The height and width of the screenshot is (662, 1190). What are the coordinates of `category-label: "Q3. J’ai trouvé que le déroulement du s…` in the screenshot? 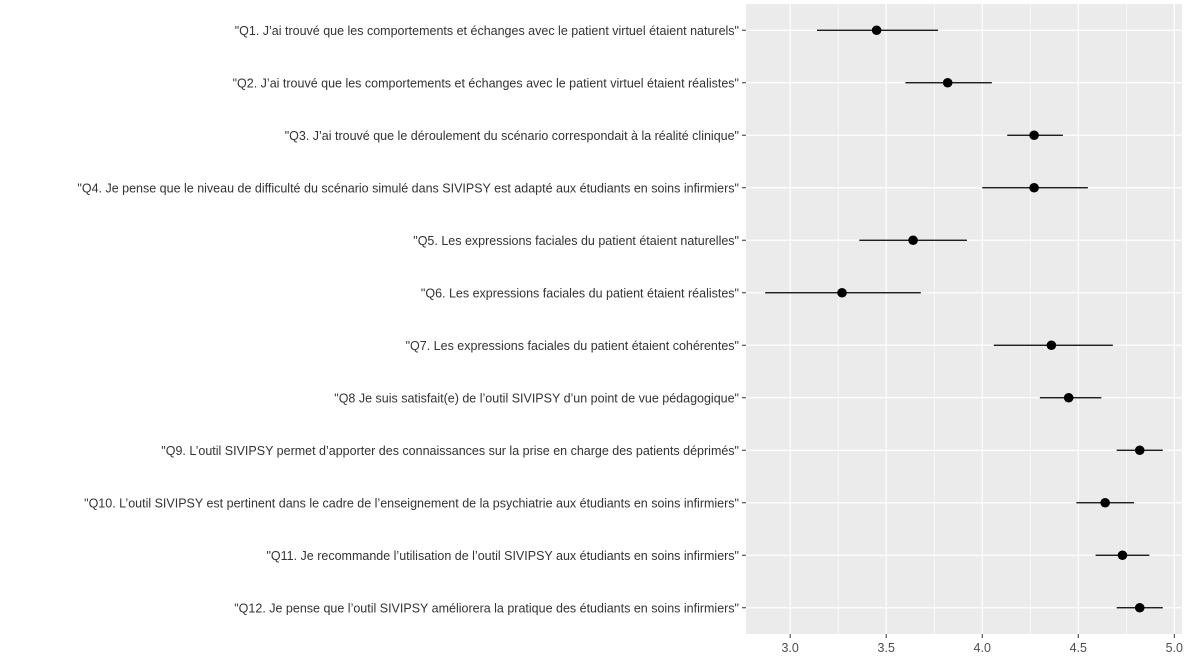 It's located at (512, 136).